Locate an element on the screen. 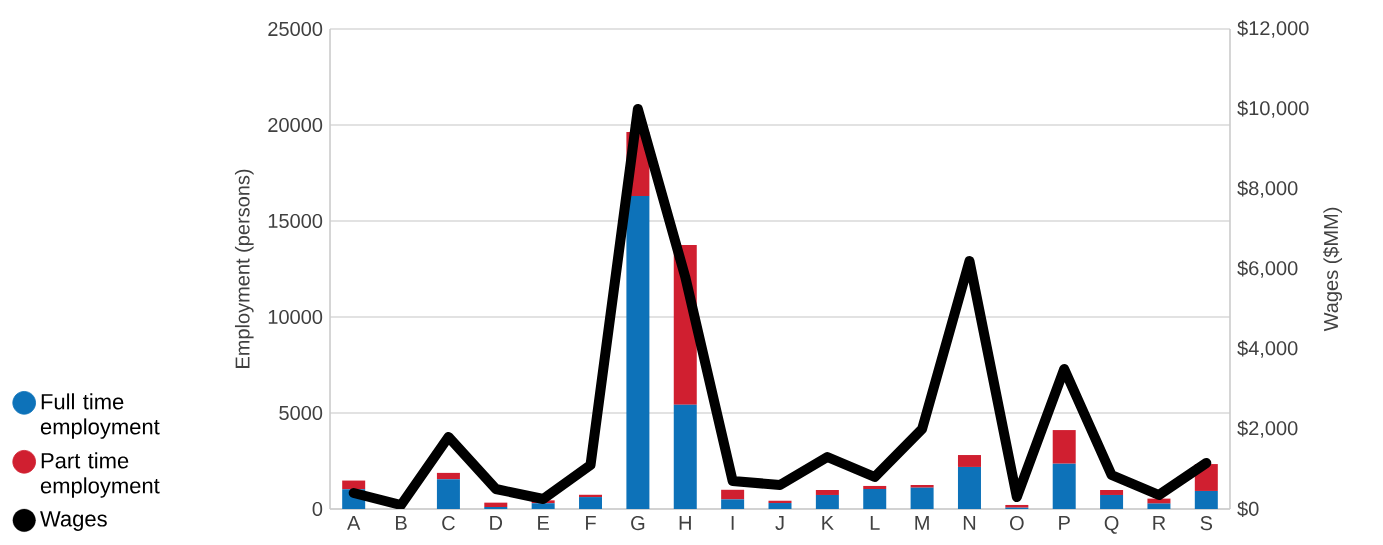  x-tick-label: F is located at coordinates (591, 523).